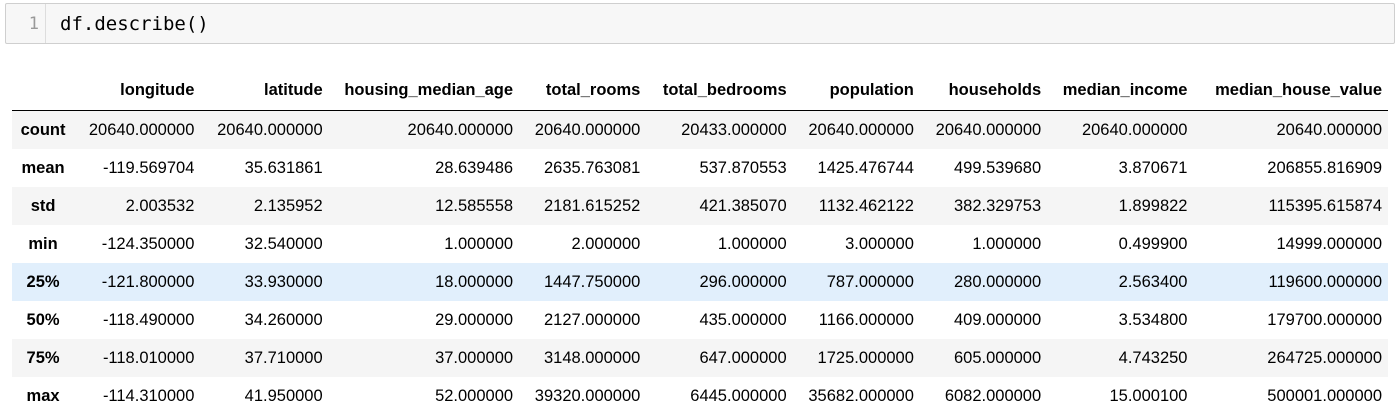 Image resolution: width=1400 pixels, height=419 pixels. What do you see at coordinates (134, 23) in the screenshot?
I see `code-text: df.describe()` at bounding box center [134, 23].